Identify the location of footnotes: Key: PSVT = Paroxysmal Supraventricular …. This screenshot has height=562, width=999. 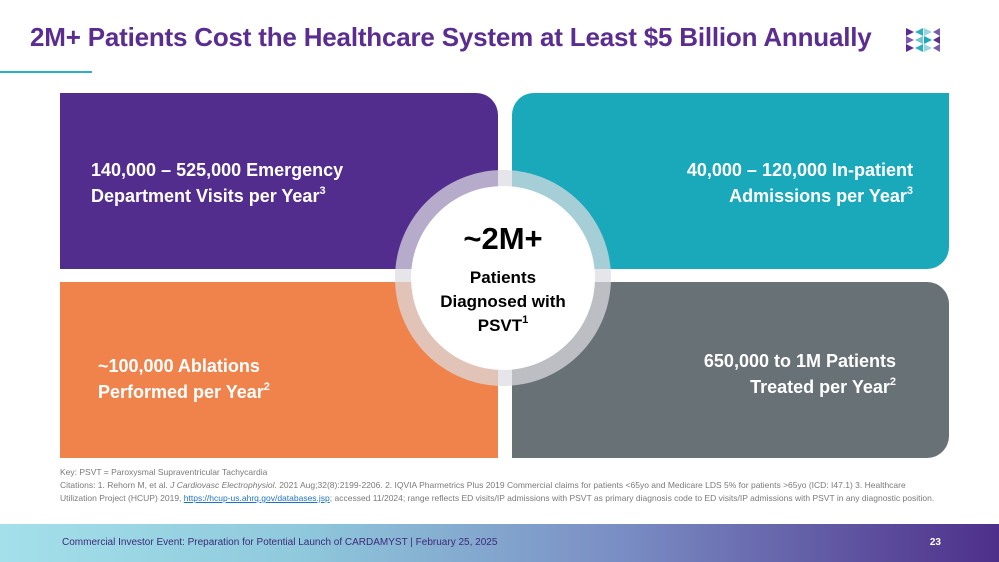
(502, 485).